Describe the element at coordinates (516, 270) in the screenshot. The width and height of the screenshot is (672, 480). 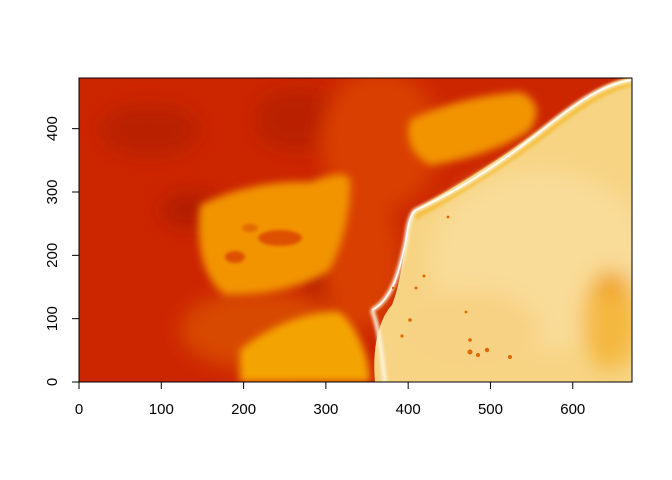
I see `raster-high-shading` at that location.